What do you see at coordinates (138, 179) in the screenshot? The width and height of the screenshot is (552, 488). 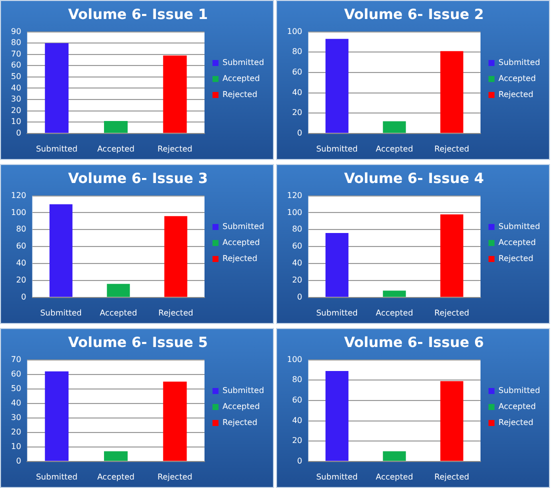 I see `chart-title: Volume 6- Issue 3` at bounding box center [138, 179].